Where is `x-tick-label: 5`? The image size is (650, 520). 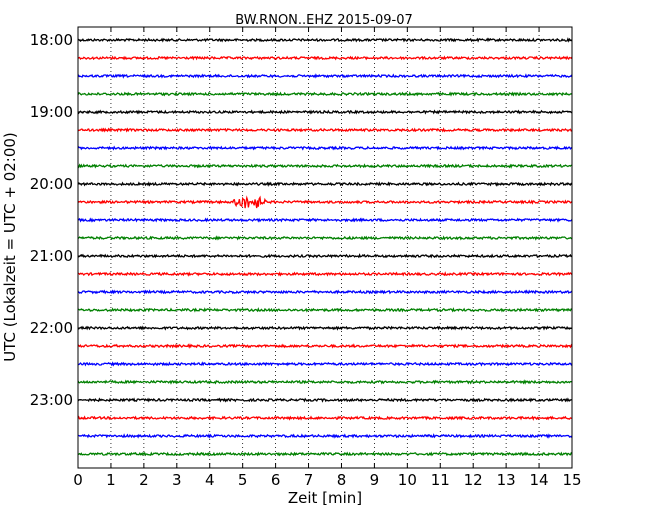
x-tick-label: 5 is located at coordinates (243, 480).